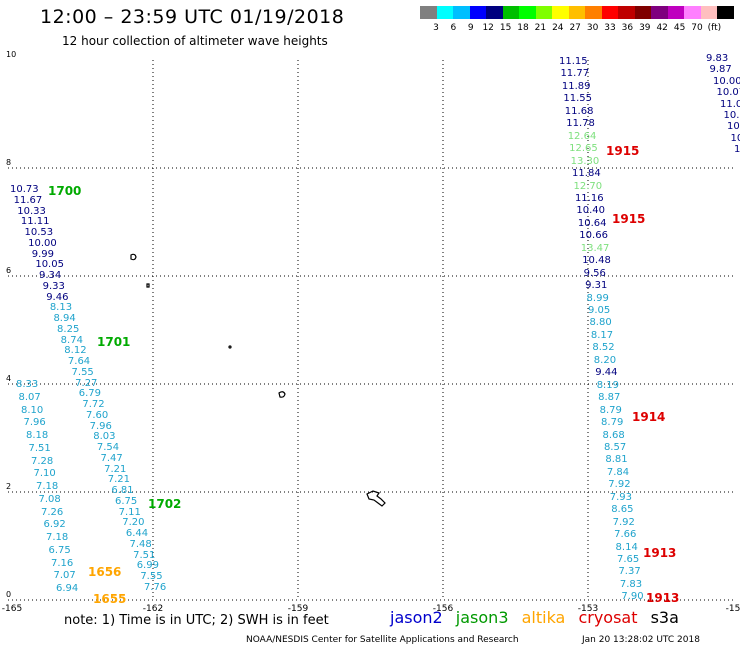 This screenshot has width=740, height=650. I want to click on track-value: 7.28, so click(42, 461).